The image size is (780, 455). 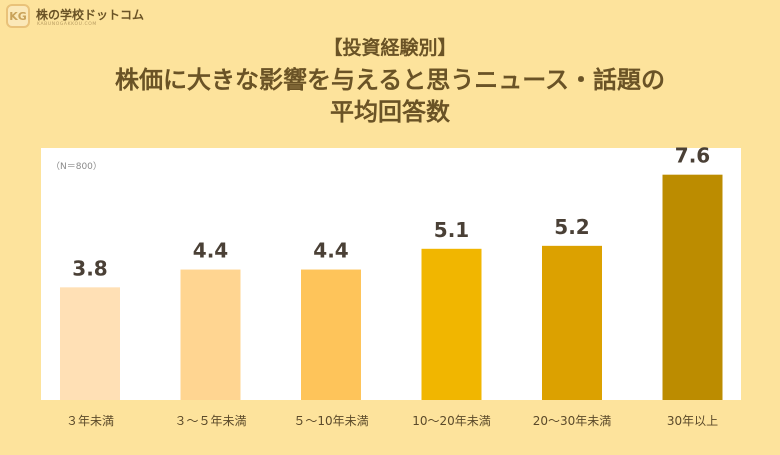 I want to click on chart-title-line2: 平均回答数, so click(x=390, y=112).